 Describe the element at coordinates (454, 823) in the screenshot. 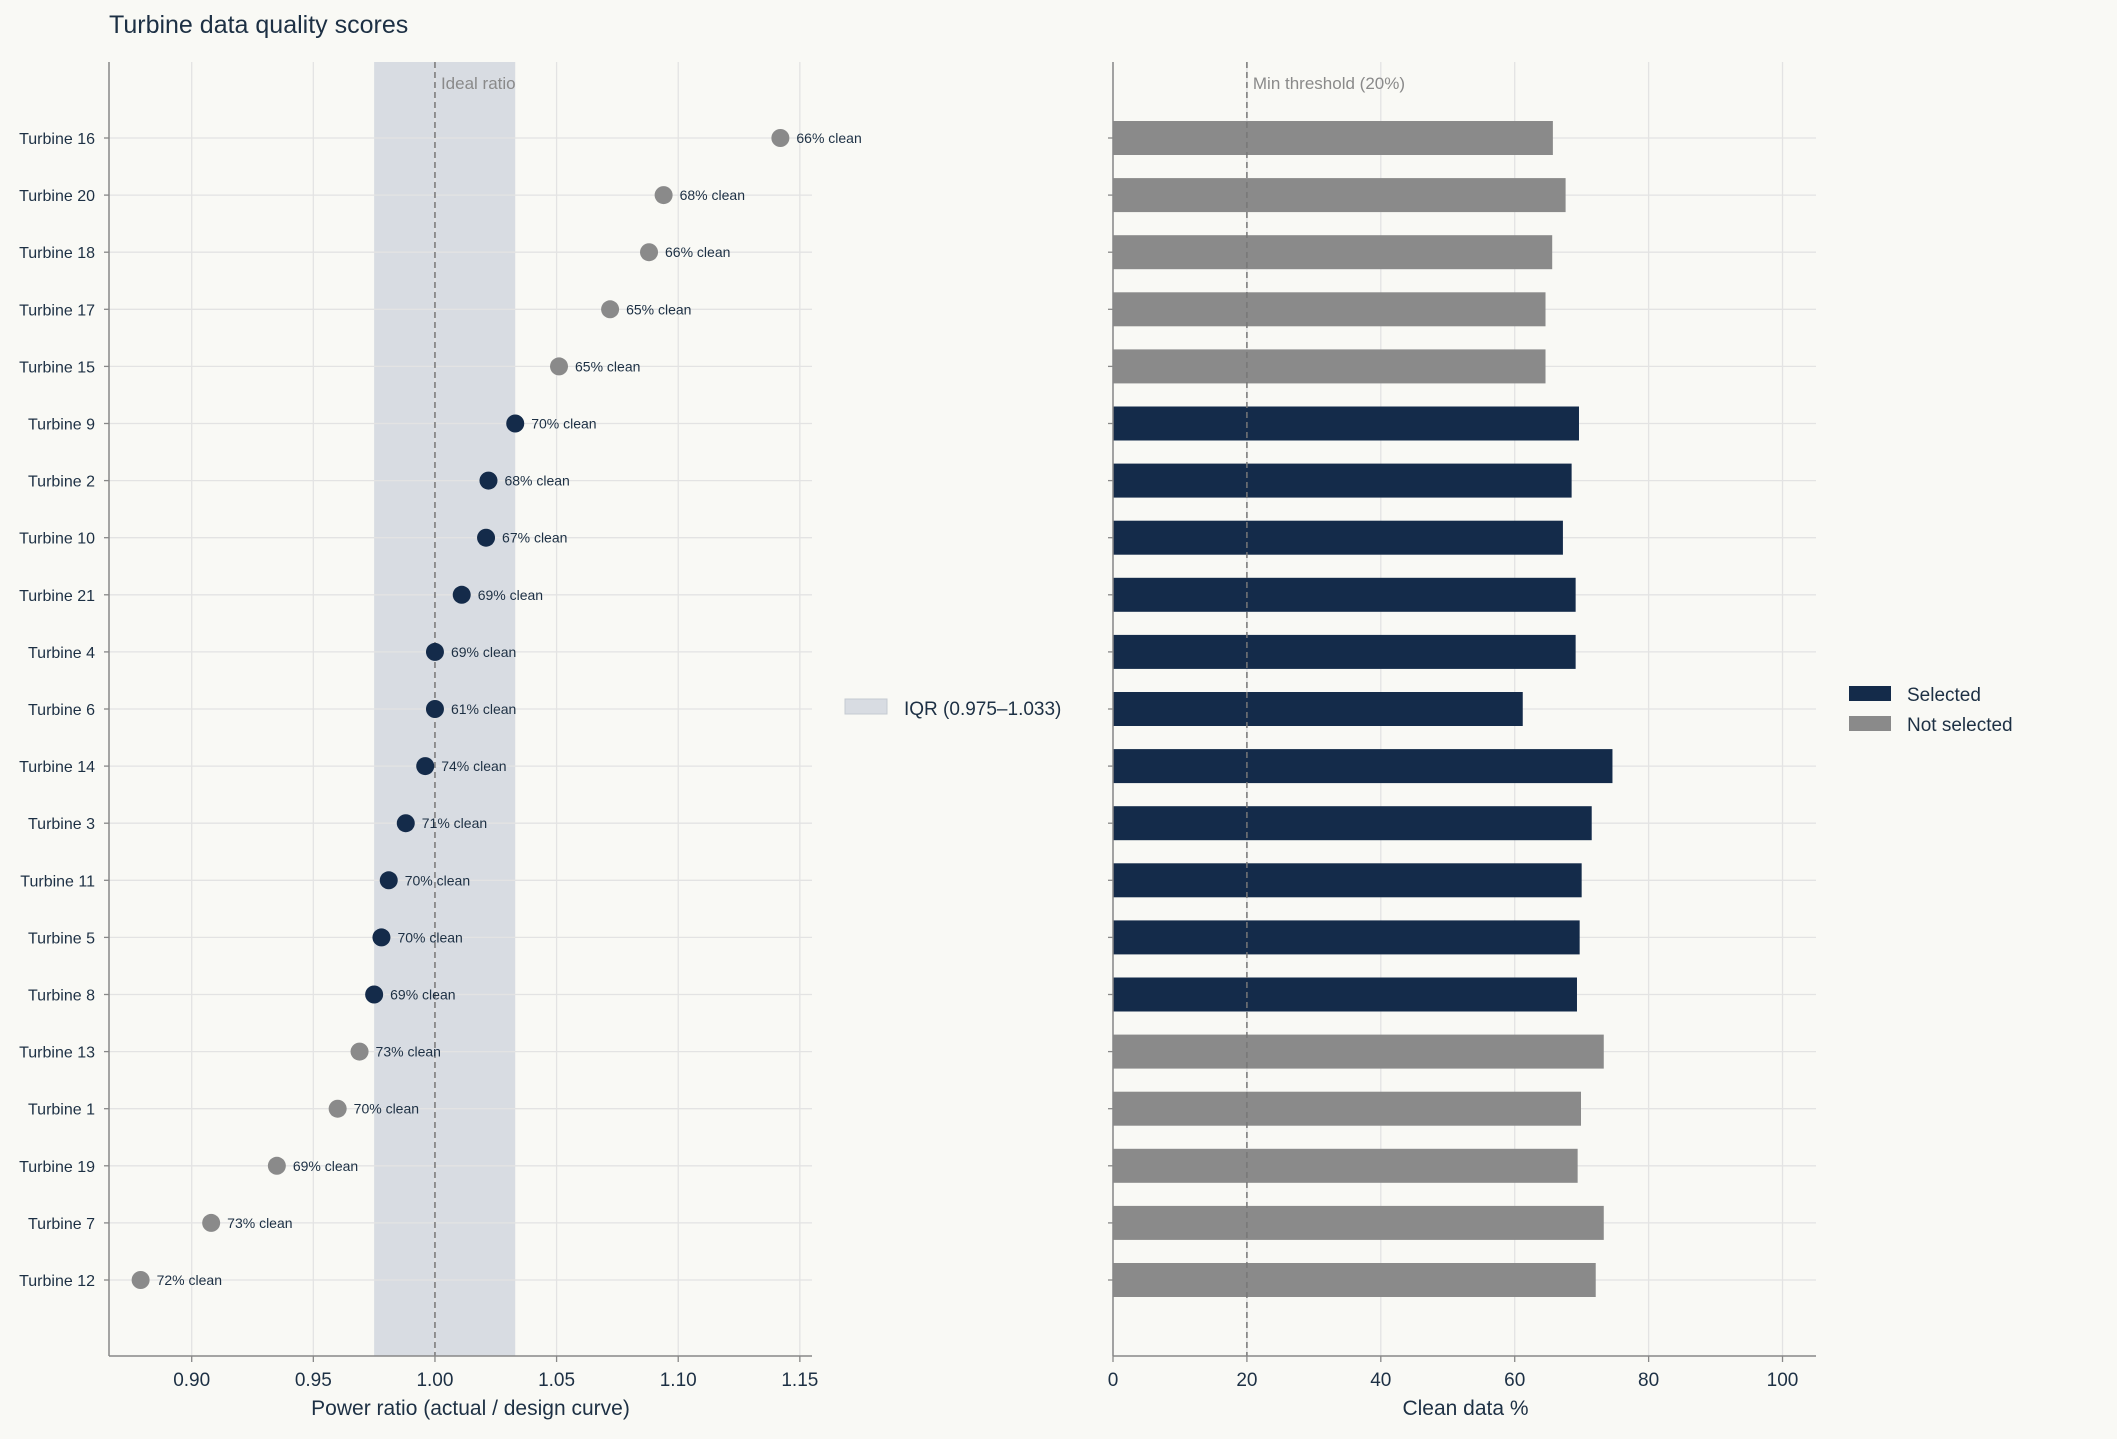

I see `point-label: 71% clean` at that location.